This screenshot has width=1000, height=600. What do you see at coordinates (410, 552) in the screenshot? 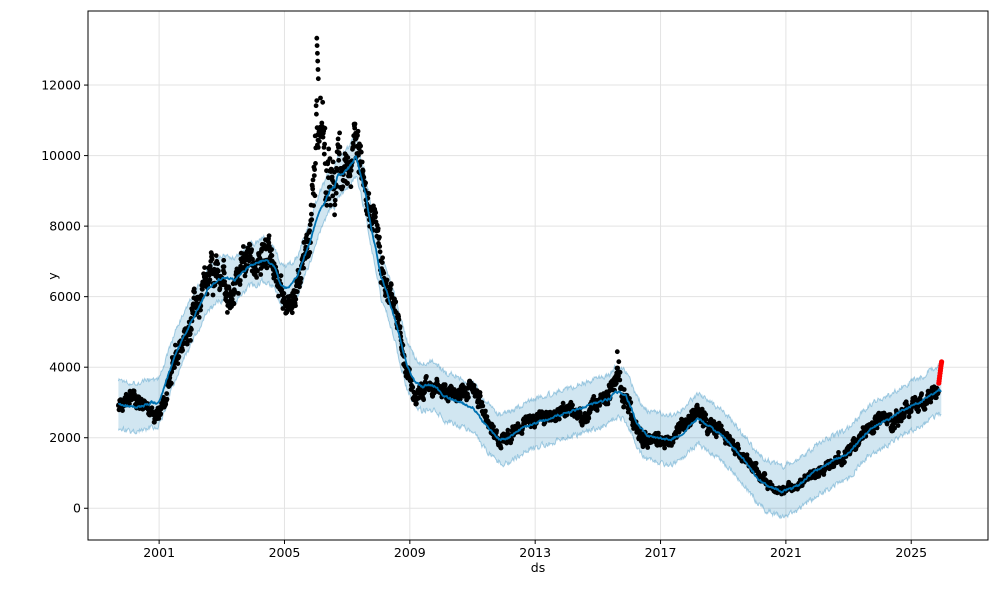
I see `x-tick-label: 2009` at bounding box center [410, 552].